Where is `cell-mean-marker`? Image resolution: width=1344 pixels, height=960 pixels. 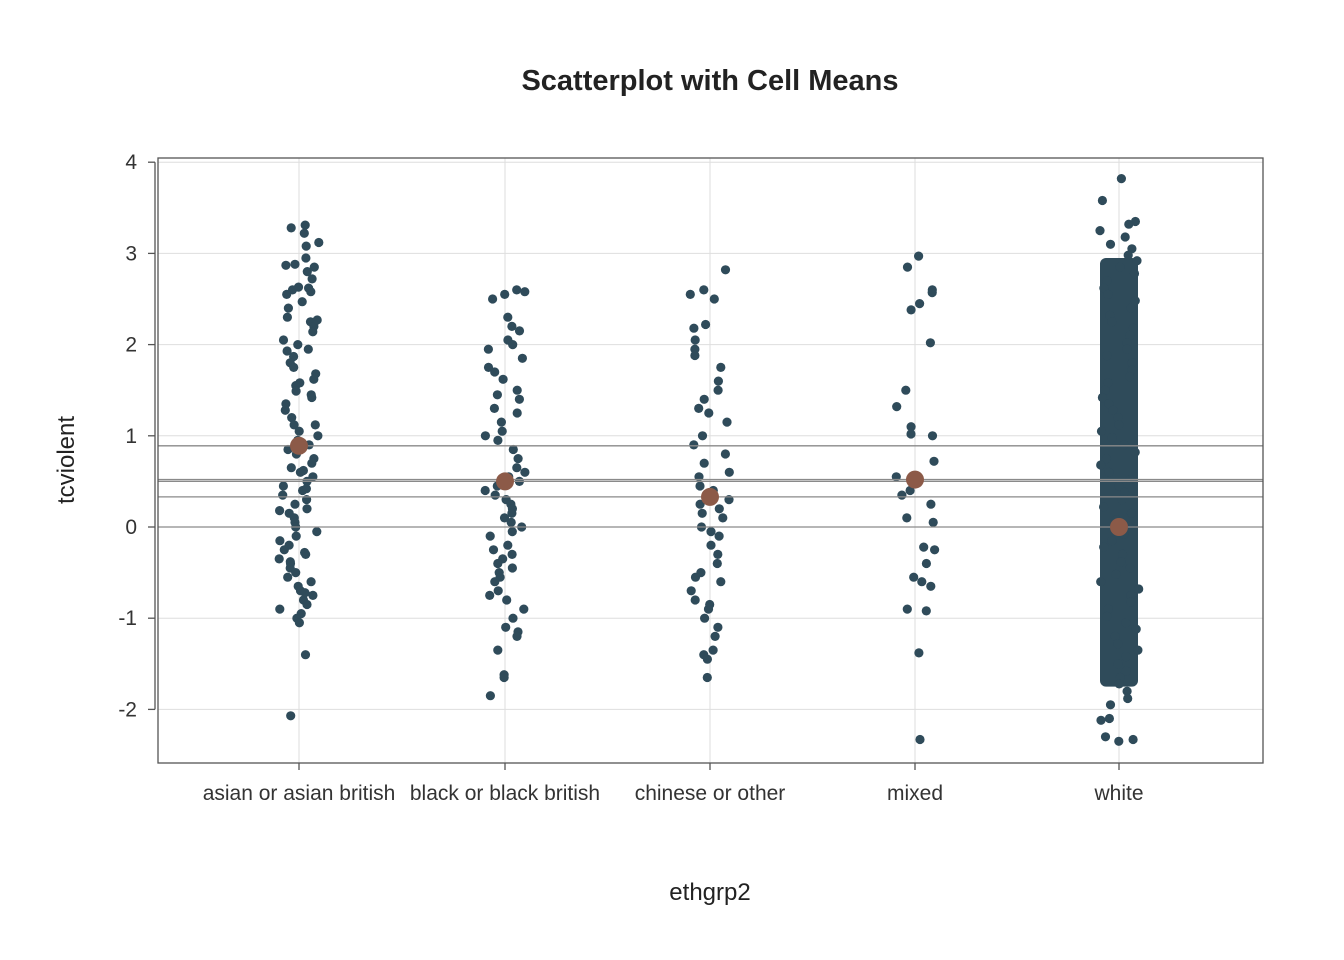 cell-mean-marker is located at coordinates (1119, 527).